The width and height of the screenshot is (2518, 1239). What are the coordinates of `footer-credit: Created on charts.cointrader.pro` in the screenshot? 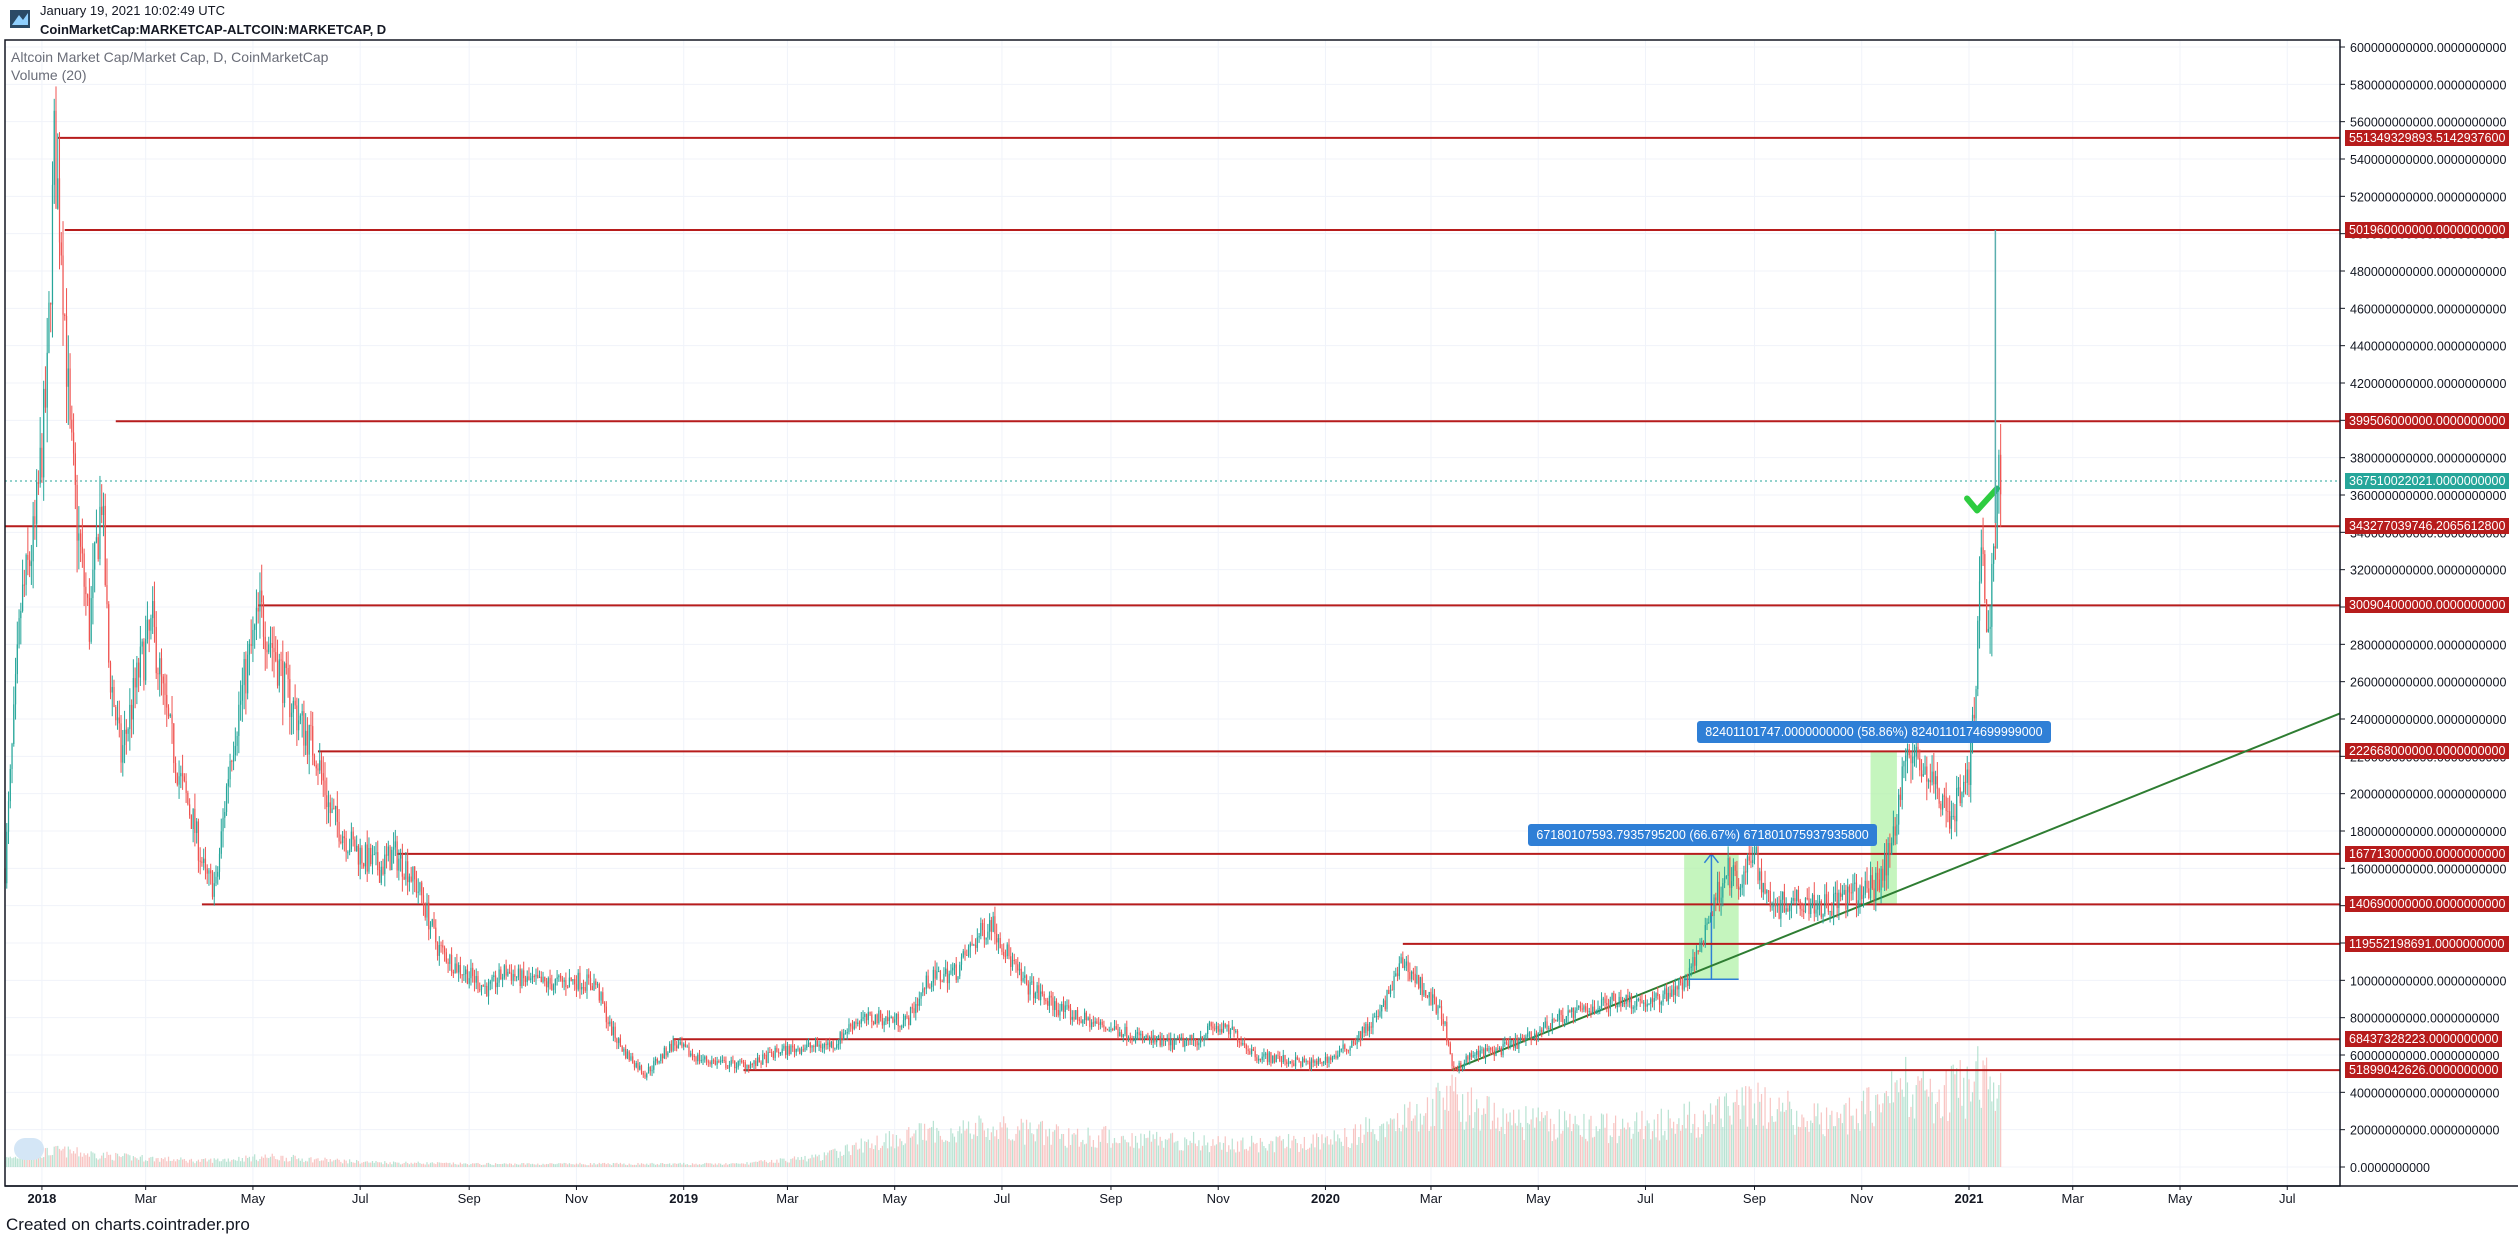 It's located at (128, 1224).